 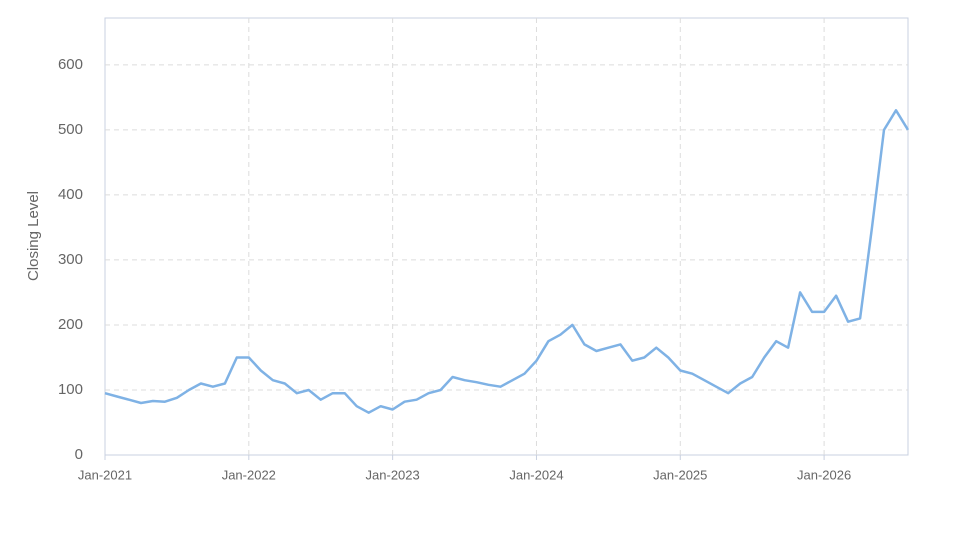 I want to click on x-tick-label: Jan-2025, so click(x=680, y=474).